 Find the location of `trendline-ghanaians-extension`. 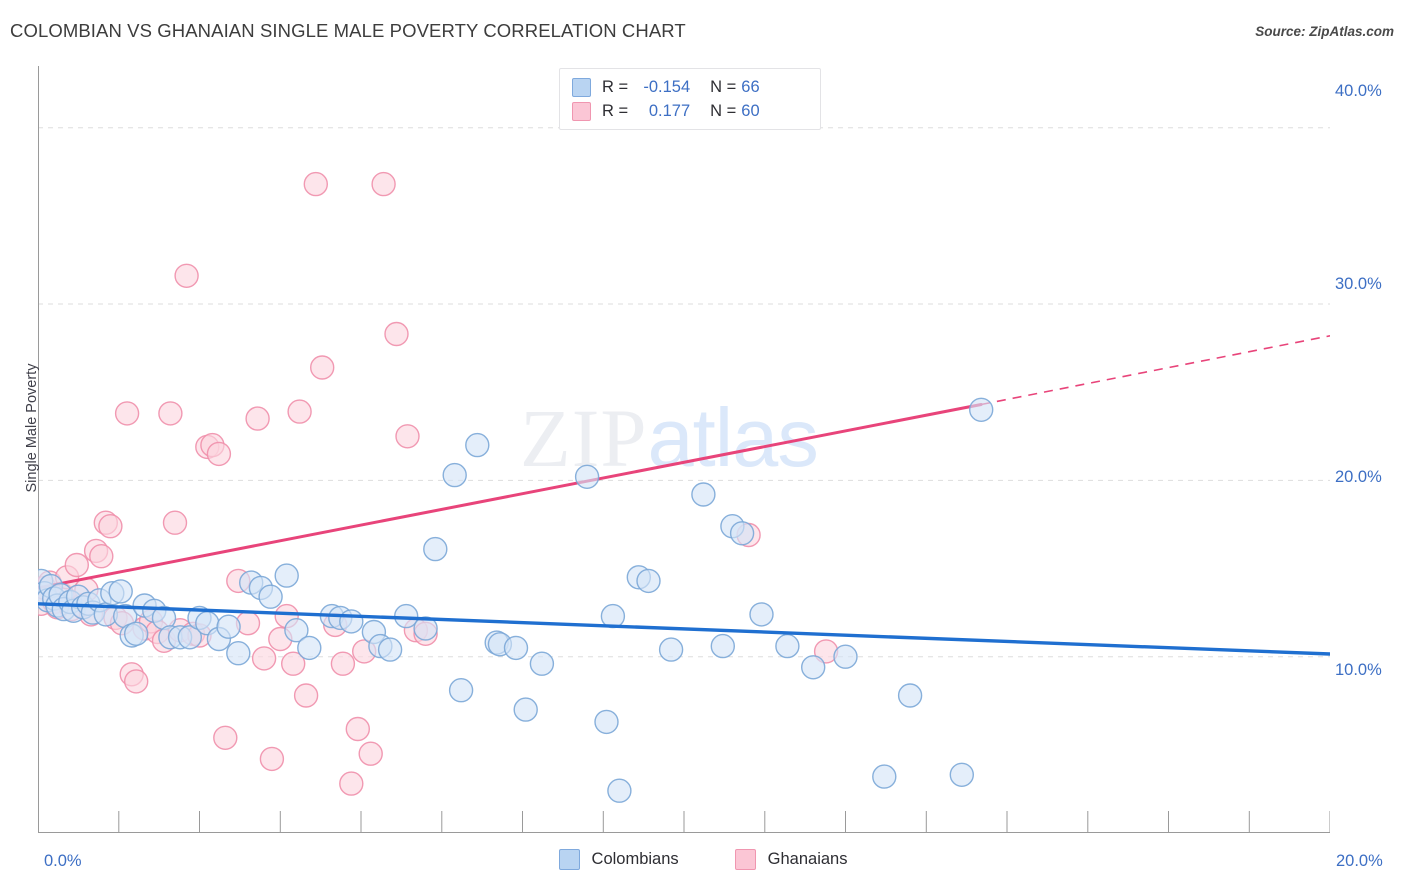

trendline-ghanaians-extension is located at coordinates (1155, 370).